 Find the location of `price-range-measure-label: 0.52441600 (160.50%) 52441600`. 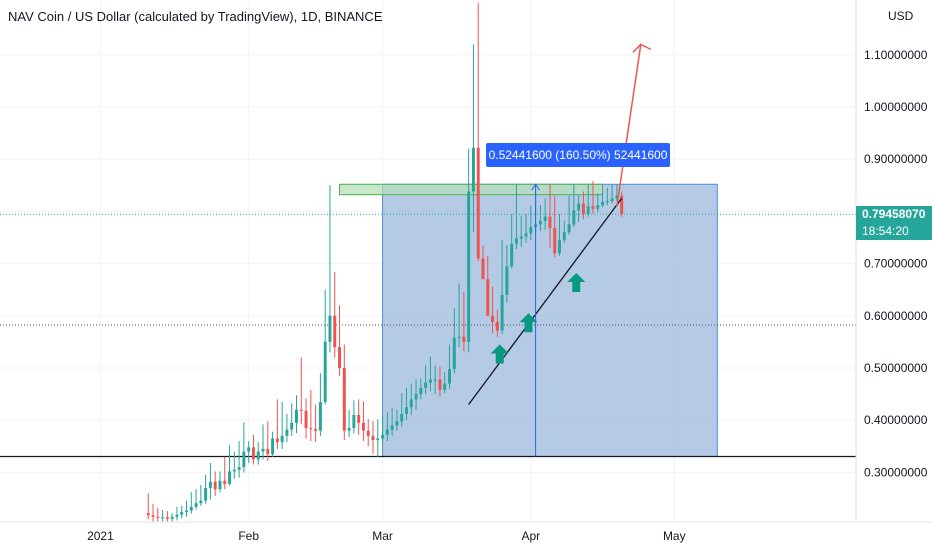

price-range-measure-label: 0.52441600 (160.50%) 52441600 is located at coordinates (578, 155).